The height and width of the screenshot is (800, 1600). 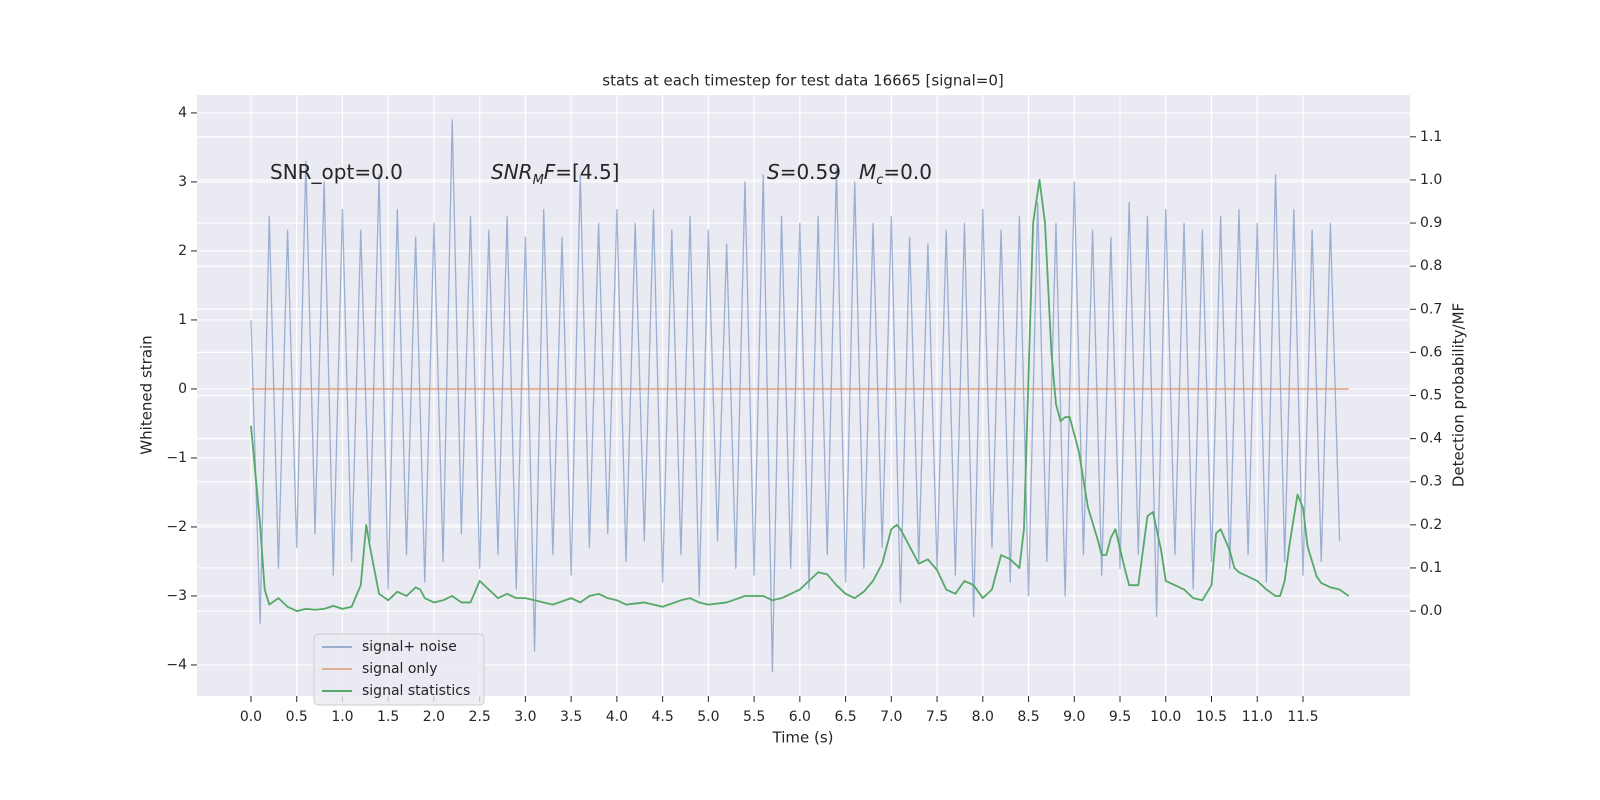 What do you see at coordinates (1165, 717) in the screenshot?
I see `x-tick-label: 10.0` at bounding box center [1165, 717].